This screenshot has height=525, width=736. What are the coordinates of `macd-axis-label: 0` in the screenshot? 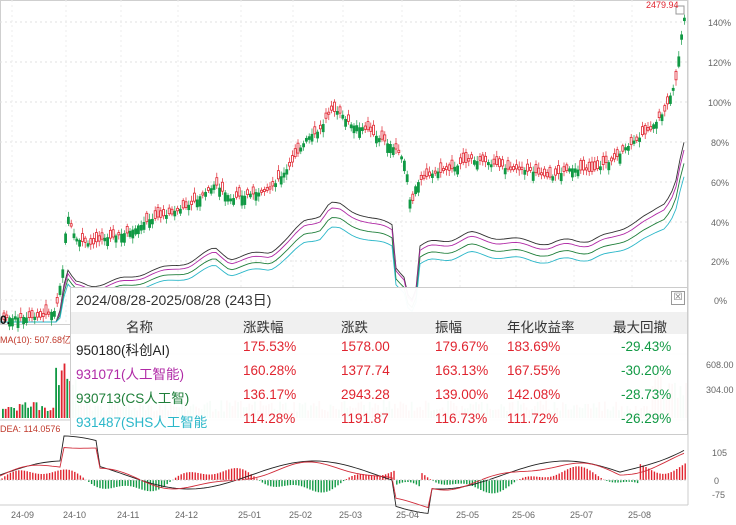 It's located at (717, 481).